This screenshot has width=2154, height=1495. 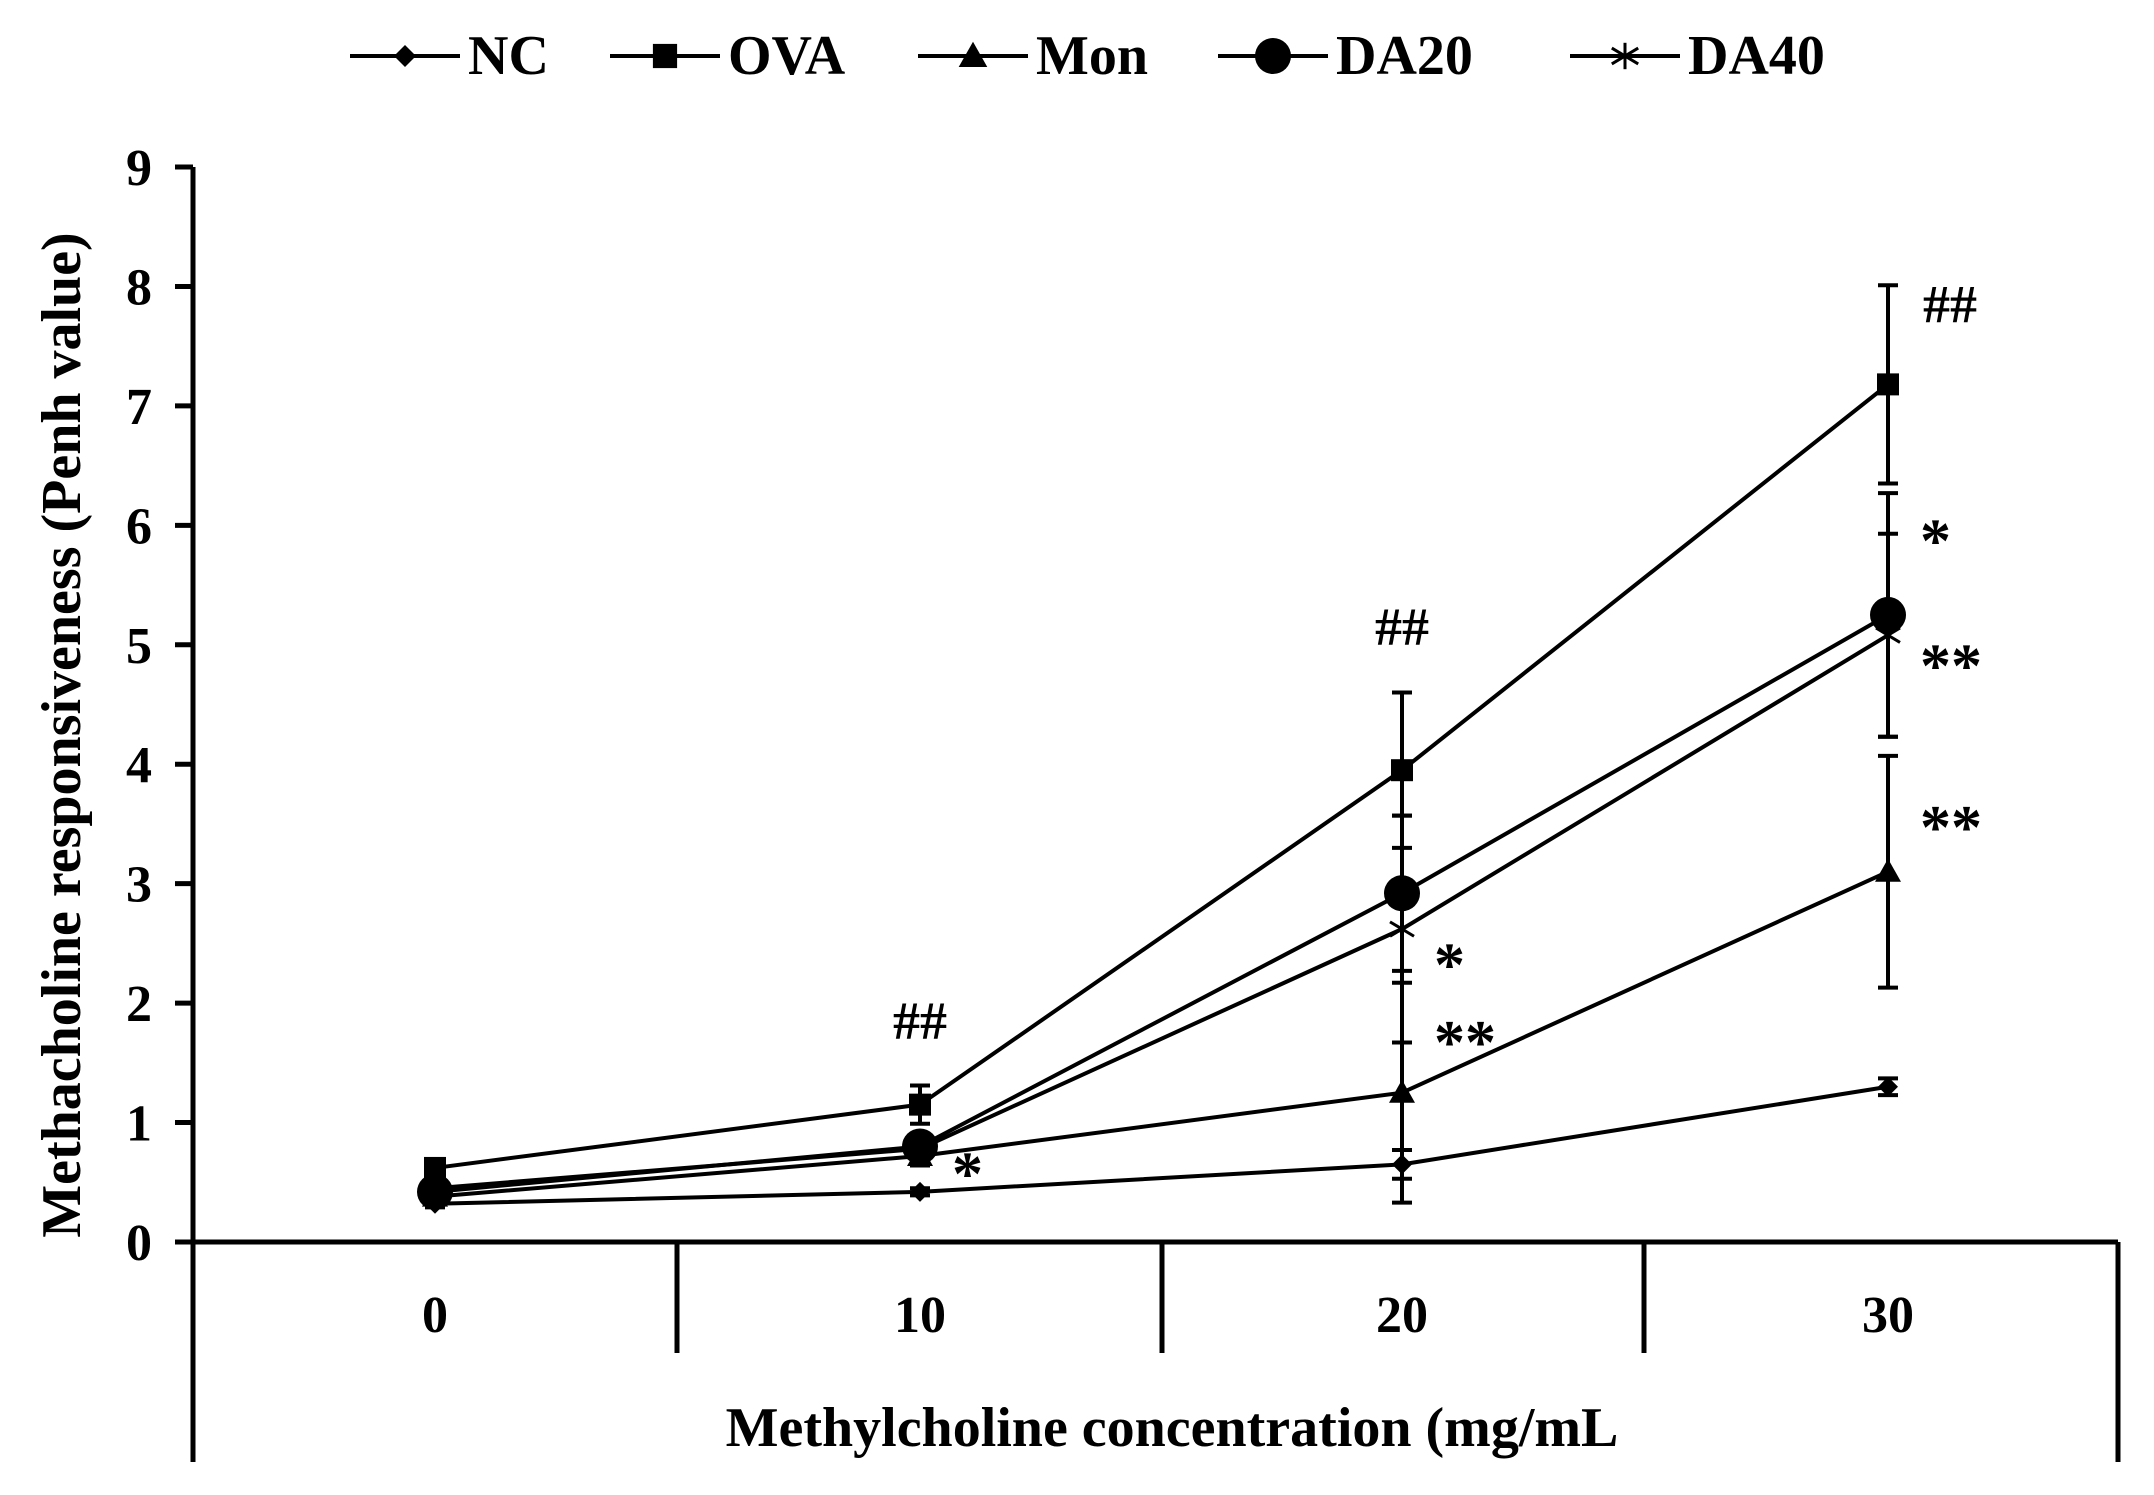 What do you see at coordinates (1756, 56) in the screenshot?
I see `legend-label: DA40` at bounding box center [1756, 56].